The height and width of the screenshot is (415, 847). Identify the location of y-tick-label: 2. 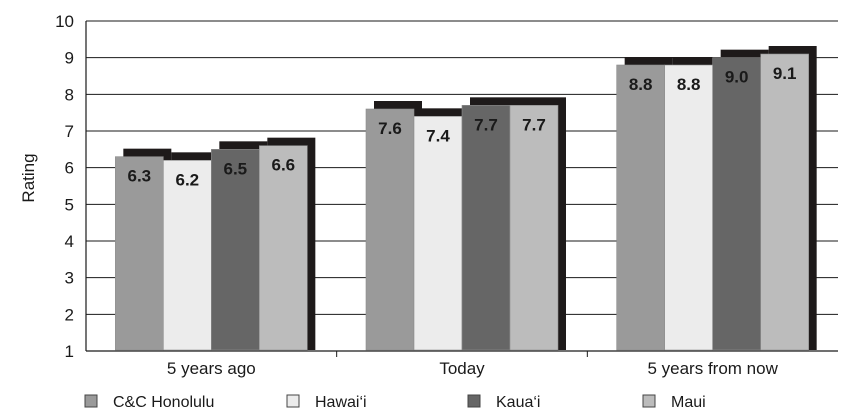
(69, 314).